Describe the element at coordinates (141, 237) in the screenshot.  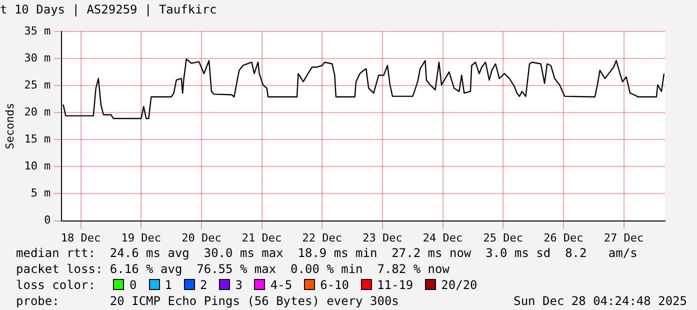
I see `x-tick-label: 19 Dec` at that location.